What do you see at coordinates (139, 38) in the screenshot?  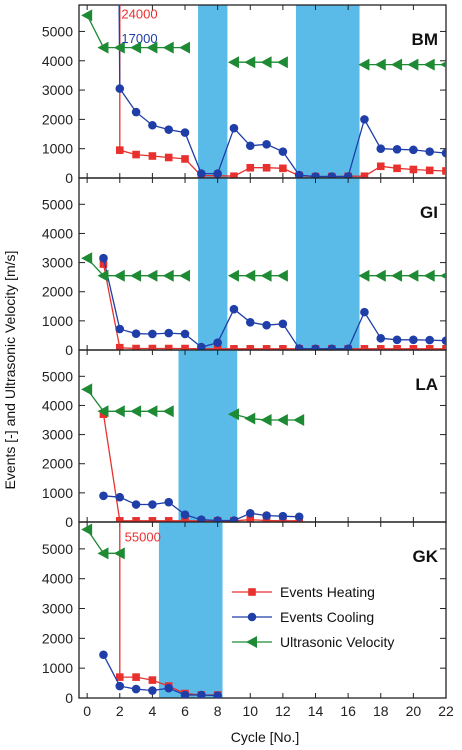 I see `offscale-annotation: 17000` at bounding box center [139, 38].